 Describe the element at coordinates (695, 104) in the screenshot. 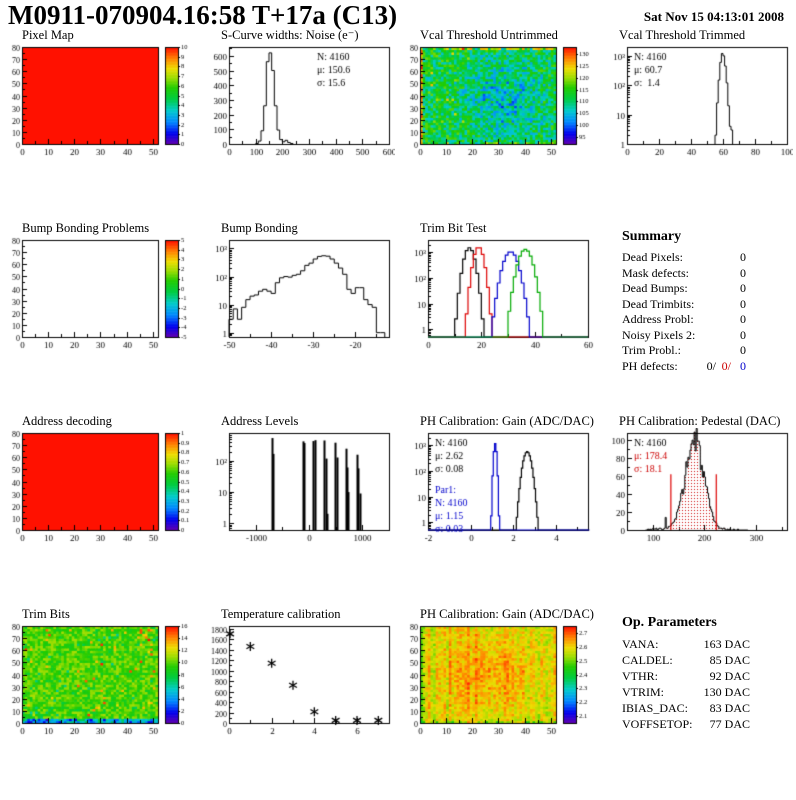

I see `vcal-trimmed-canvas` at that location.